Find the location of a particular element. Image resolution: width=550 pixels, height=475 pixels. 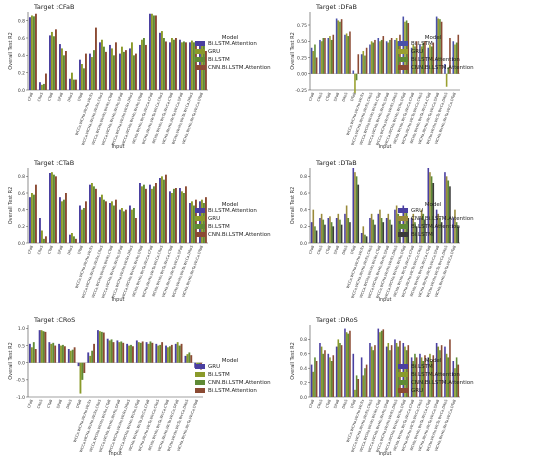

chart-title: Target :CFaB is located at coordinates (54, 7).